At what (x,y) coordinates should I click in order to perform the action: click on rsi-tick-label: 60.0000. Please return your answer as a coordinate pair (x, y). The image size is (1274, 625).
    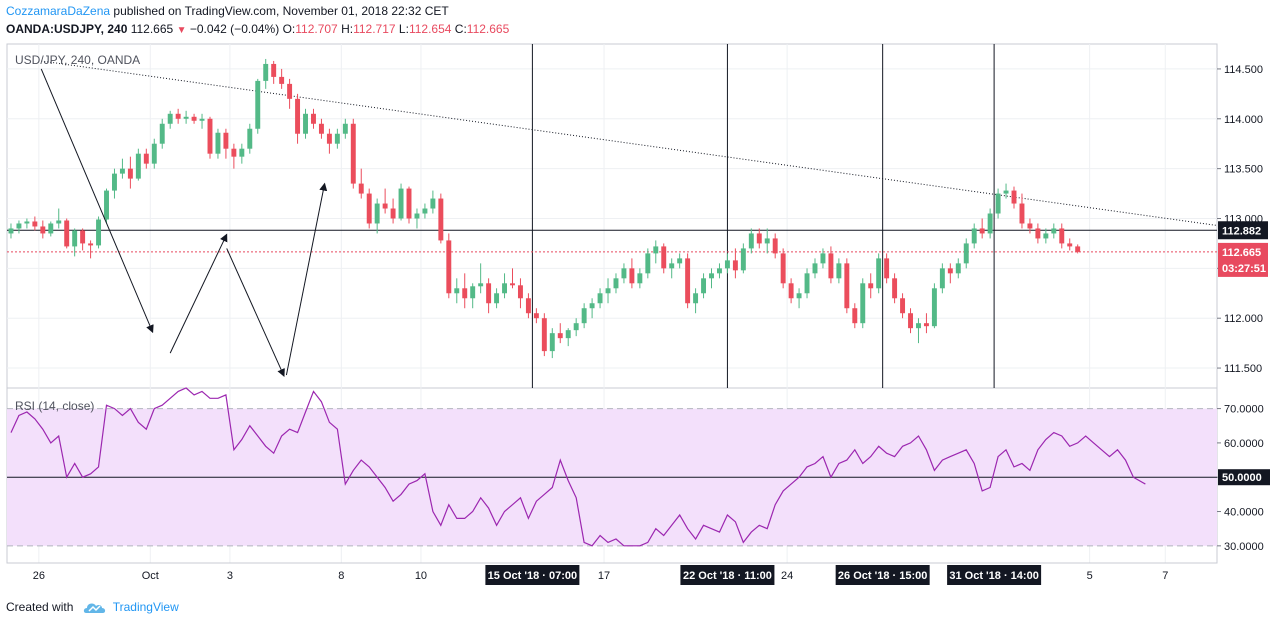
    Looking at the image, I should click on (1244, 444).